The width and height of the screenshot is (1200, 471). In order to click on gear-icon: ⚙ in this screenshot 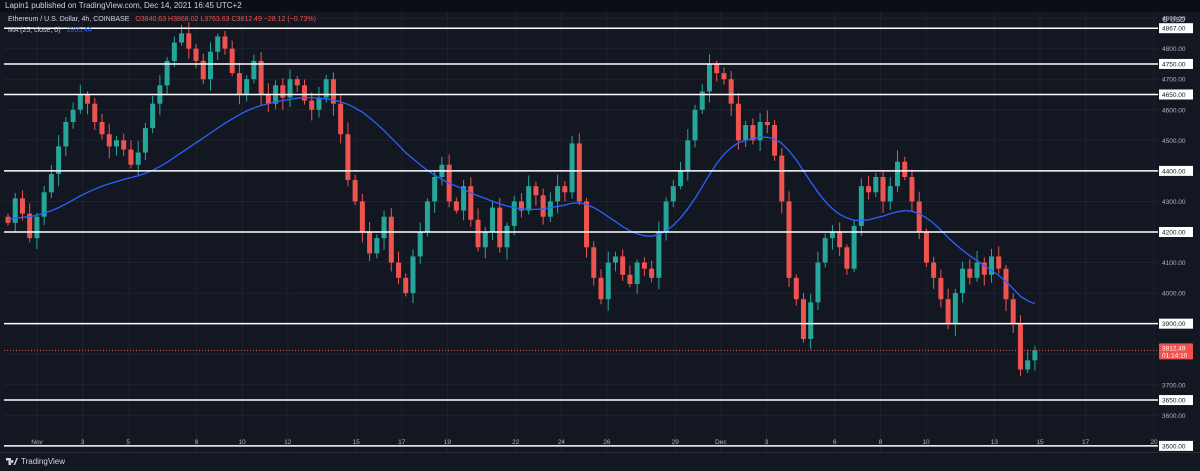, I will do `click(1165, 20)`.